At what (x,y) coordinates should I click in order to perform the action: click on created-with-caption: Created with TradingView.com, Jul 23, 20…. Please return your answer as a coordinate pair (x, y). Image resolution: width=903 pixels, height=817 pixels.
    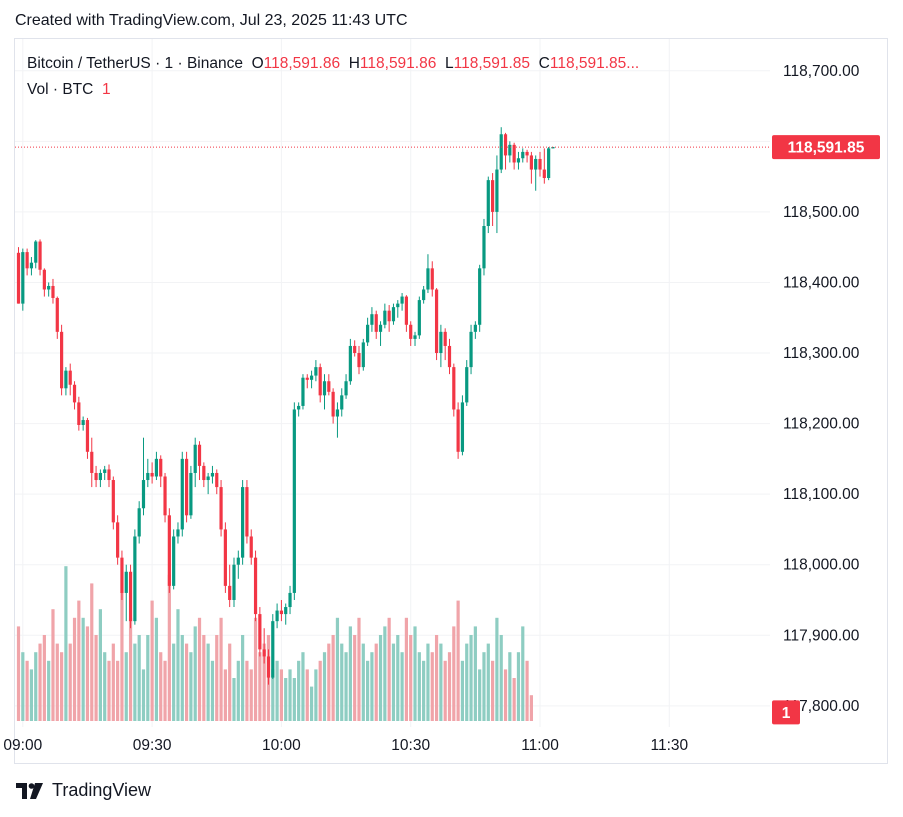
    Looking at the image, I should click on (211, 20).